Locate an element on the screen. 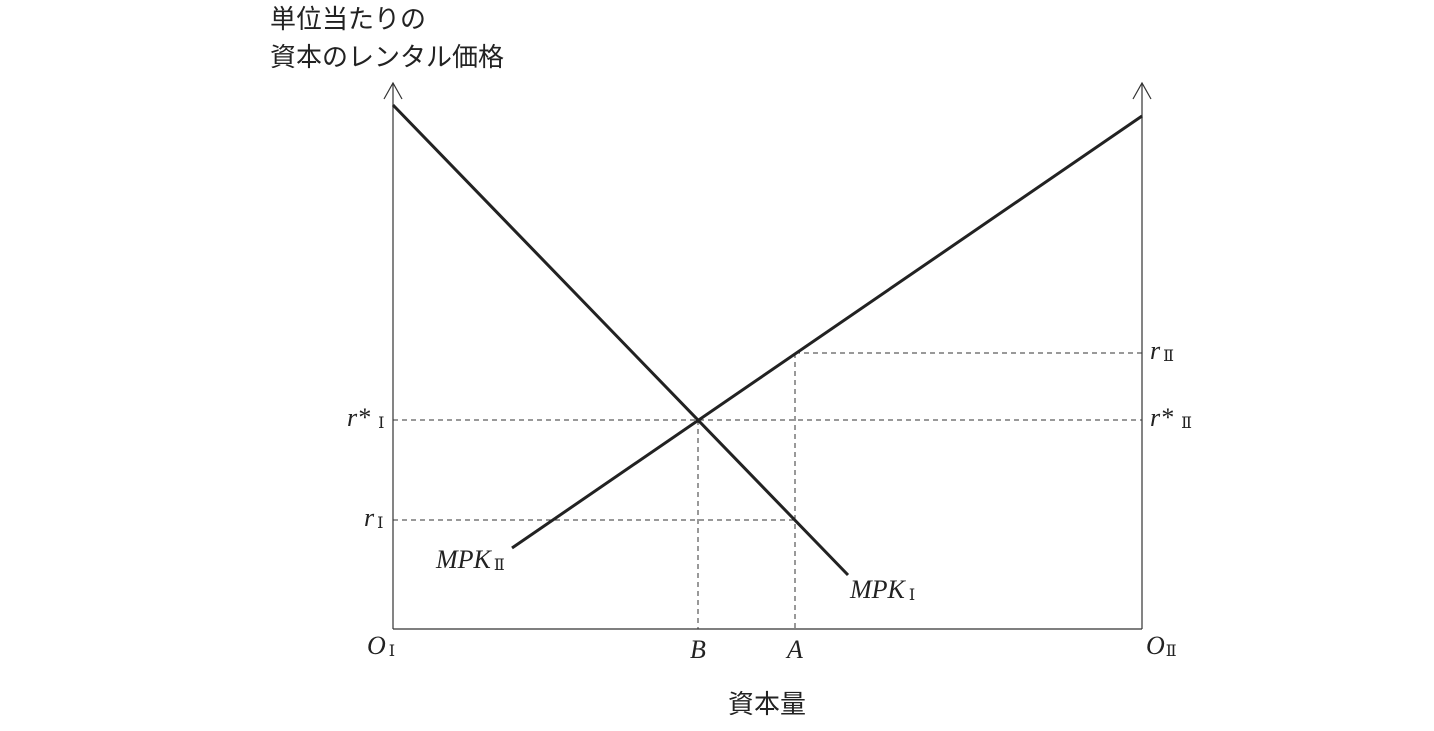 The width and height of the screenshot is (1434, 731). origin-sub: Ⅰ is located at coordinates (392, 651).